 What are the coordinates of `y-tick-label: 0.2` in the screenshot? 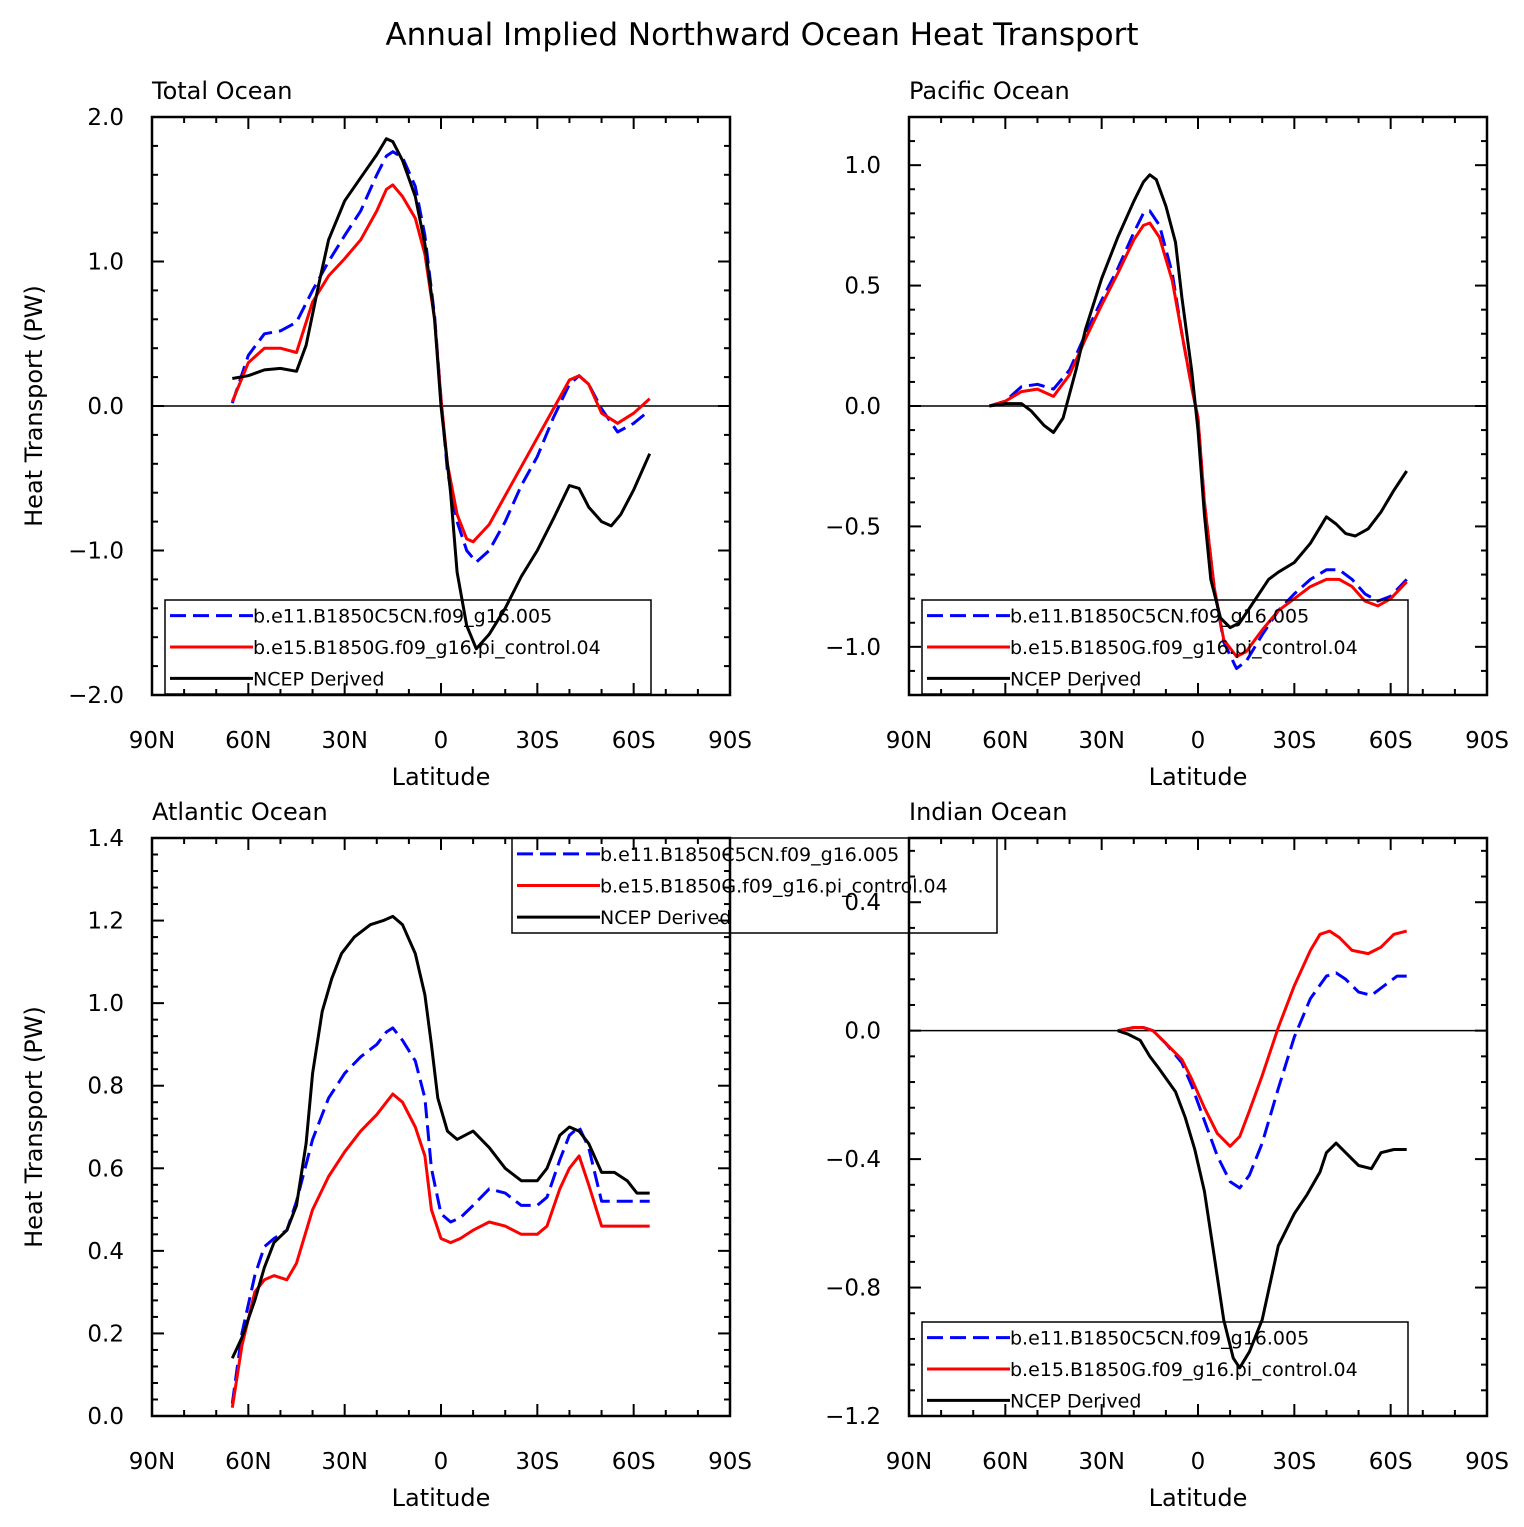 It's located at (105, 1334).